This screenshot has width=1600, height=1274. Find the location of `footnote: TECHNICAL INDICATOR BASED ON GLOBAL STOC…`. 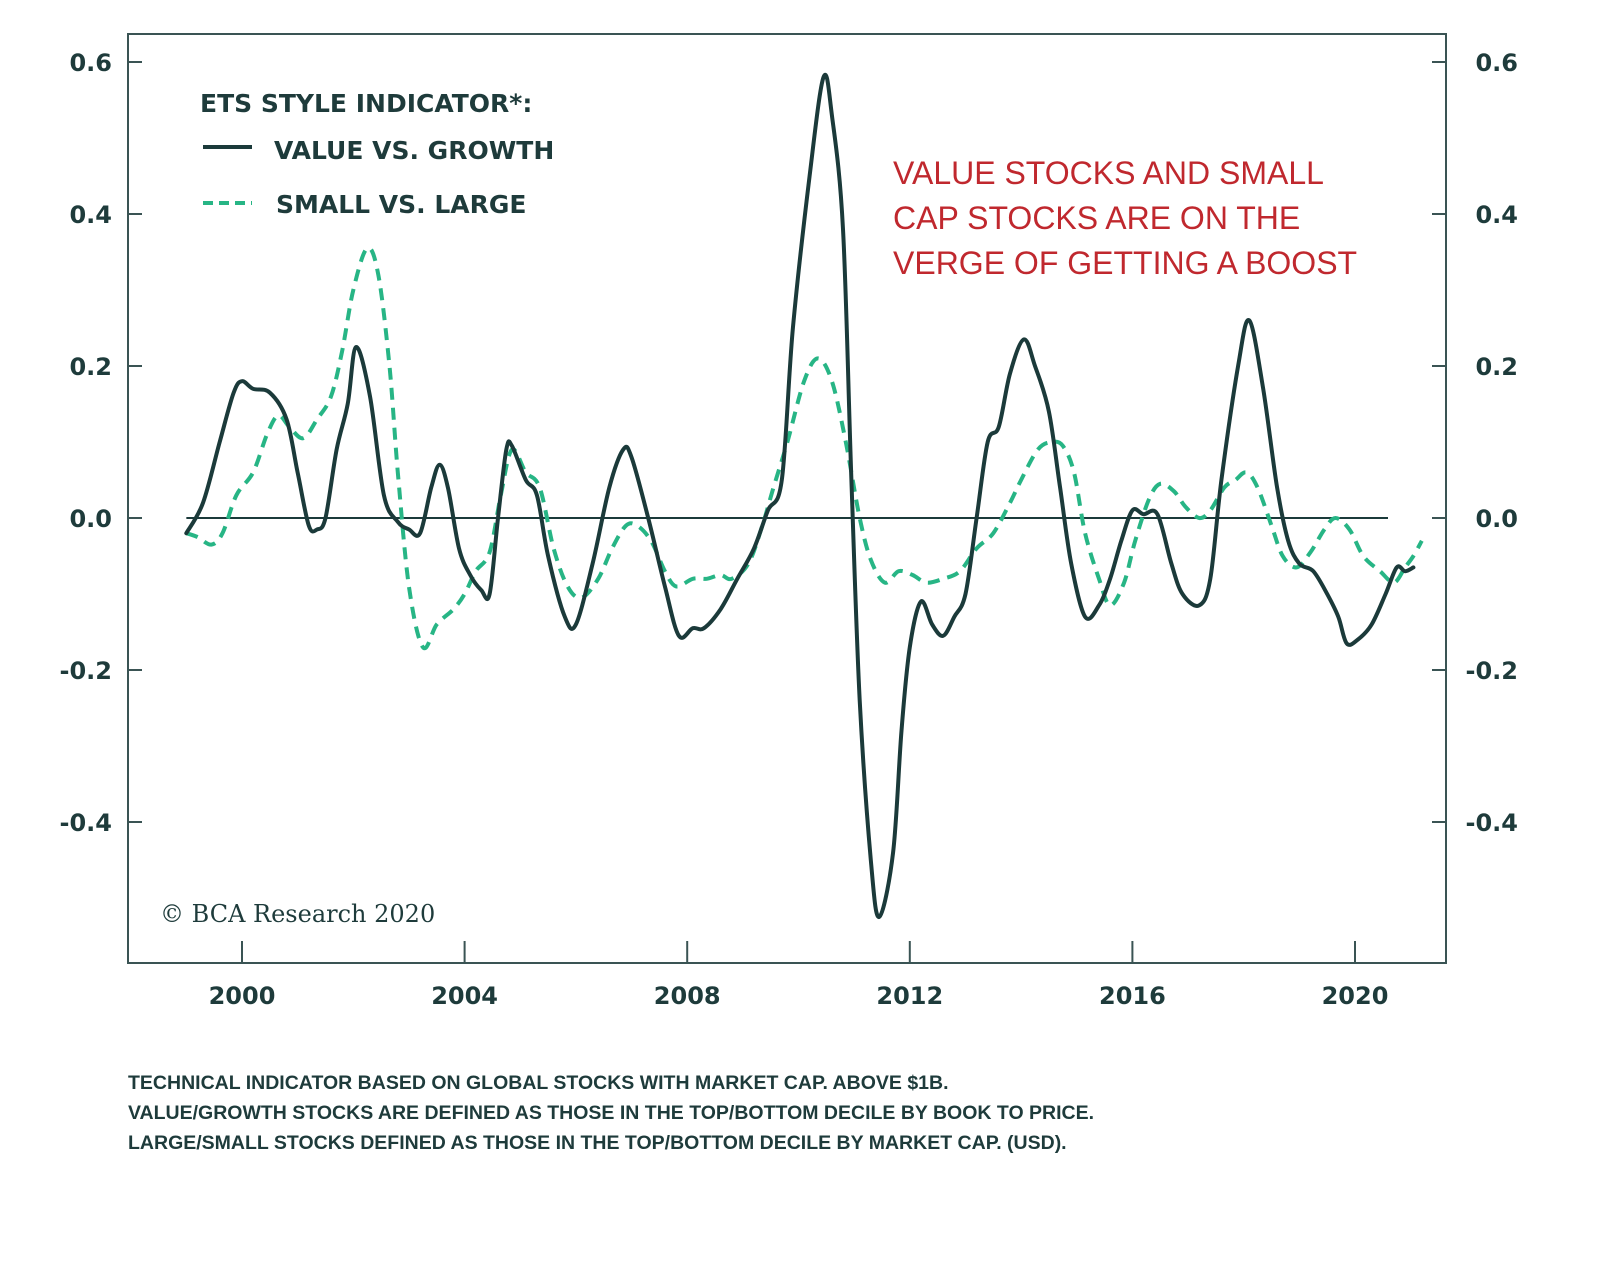

footnote: TECHNICAL INDICATOR BASED ON GLOBAL STOC… is located at coordinates (611, 1113).